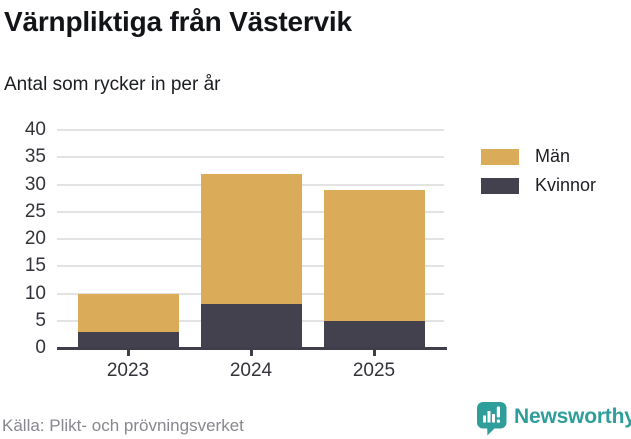 The image size is (631, 439). I want to click on legend-item-män: Män, so click(538, 156).